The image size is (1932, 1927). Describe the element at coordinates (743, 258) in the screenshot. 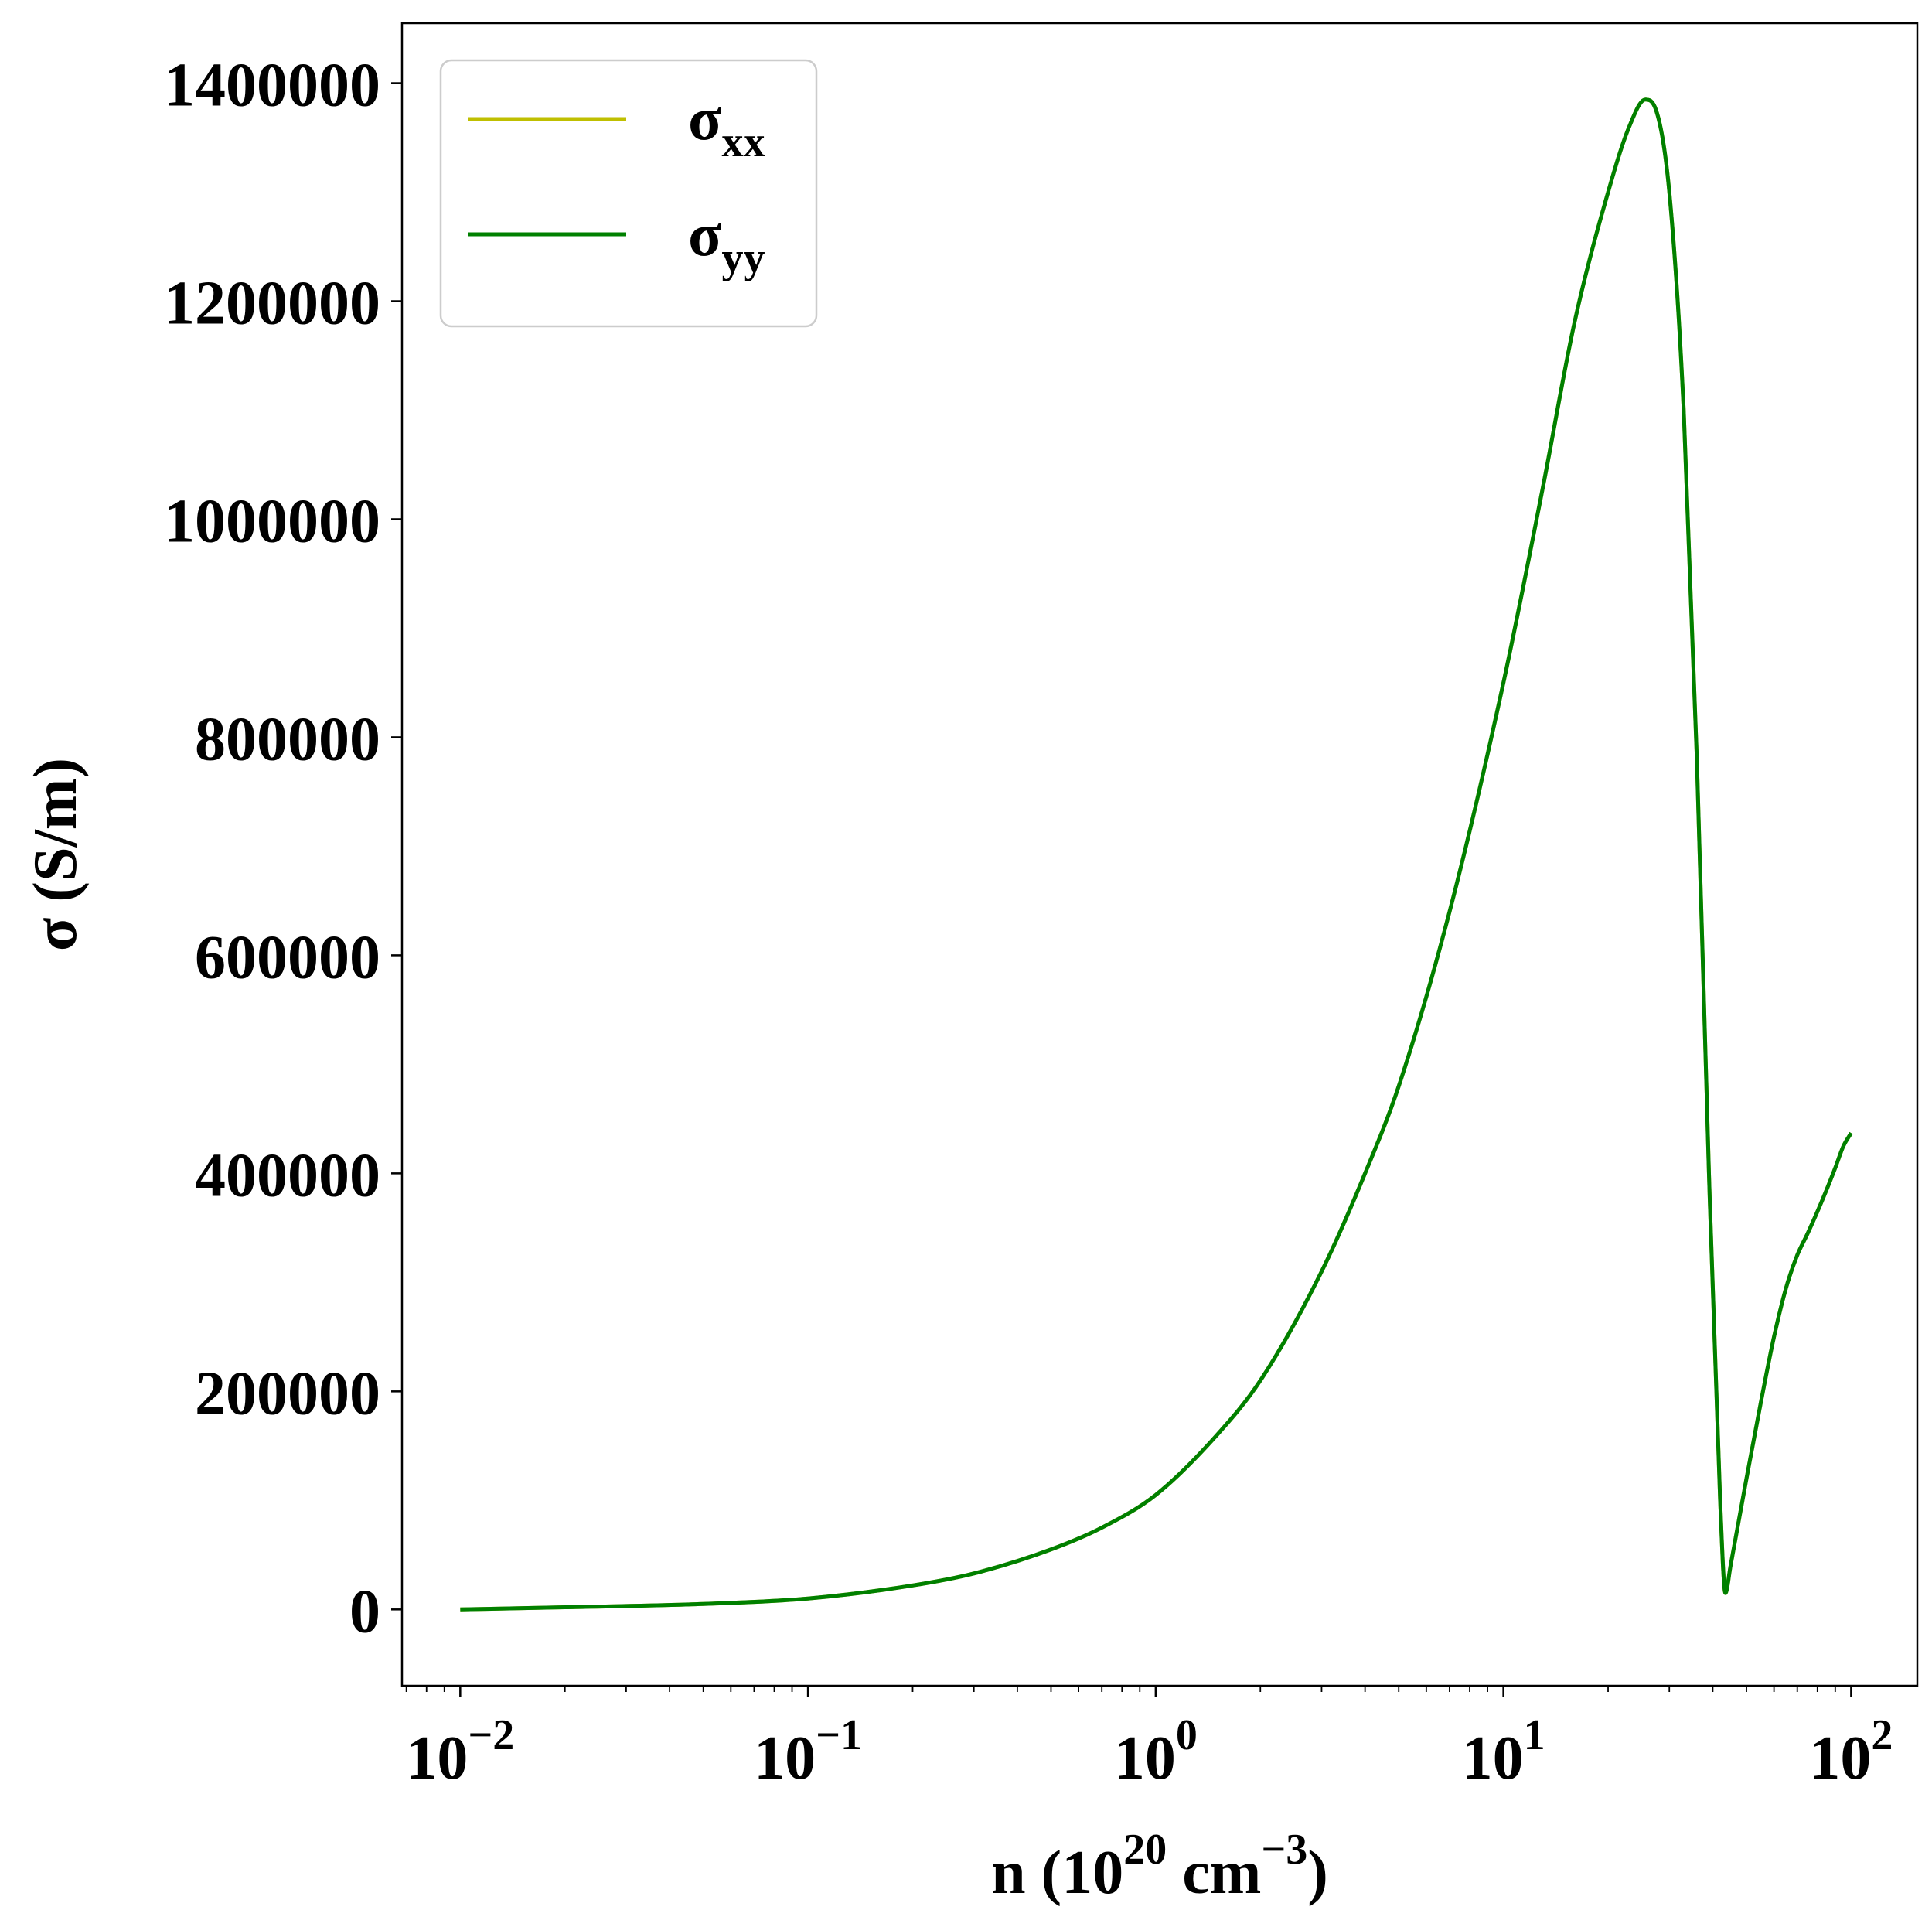

I see `legend-label-sigma-yy-sub: yy` at that location.